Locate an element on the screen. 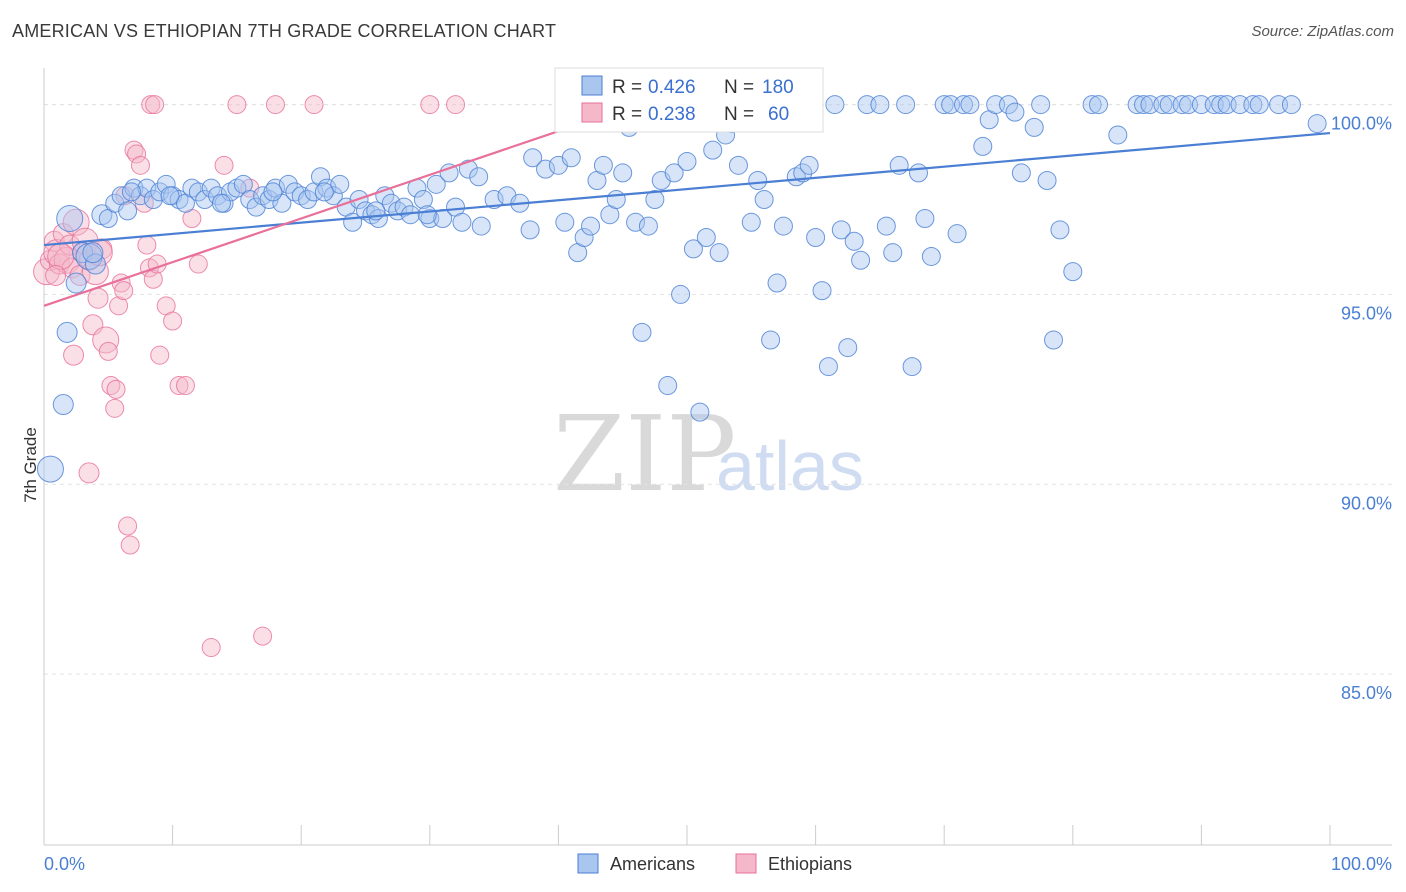 Image resolution: width=1406 pixels, height=892 pixels. legend-americans-swatch is located at coordinates (588, 863).